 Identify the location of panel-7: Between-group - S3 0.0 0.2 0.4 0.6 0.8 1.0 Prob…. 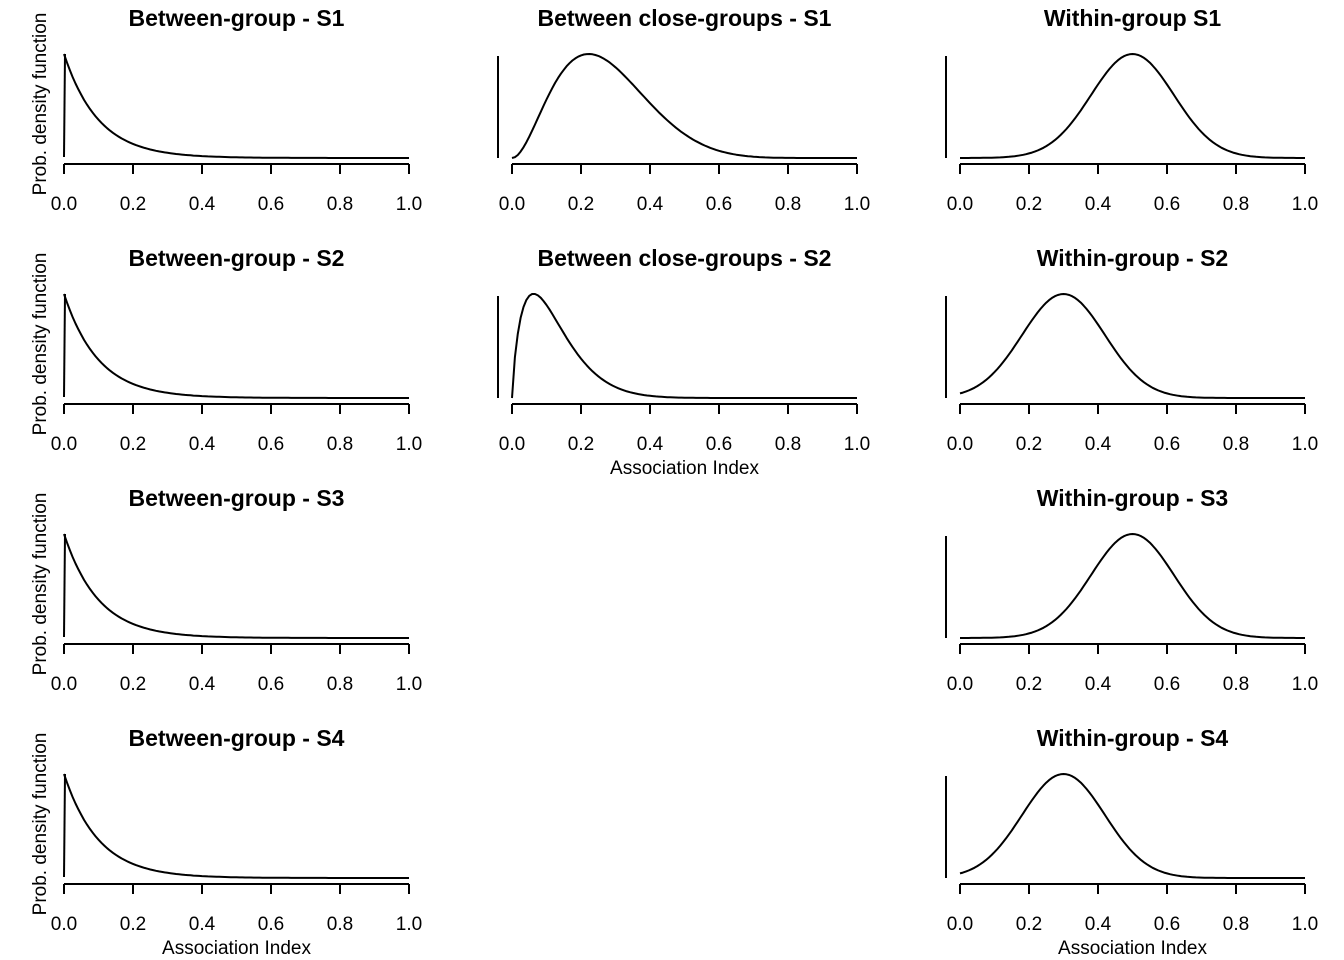
(226, 590).